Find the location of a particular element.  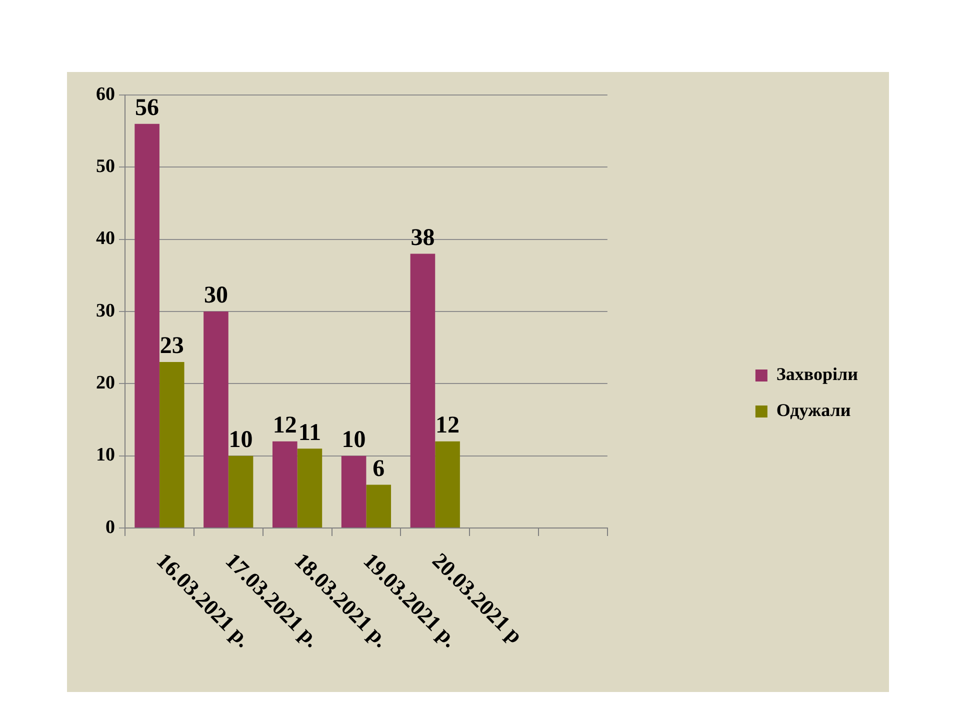

y-tick-label: 60 is located at coordinates (105, 94).